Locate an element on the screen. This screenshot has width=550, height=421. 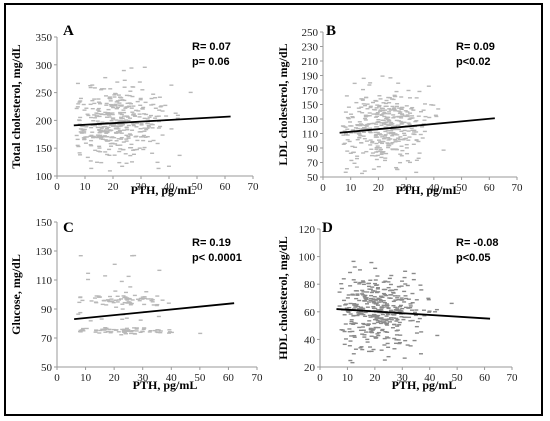
x-tick-label: 50 is located at coordinates (458, 378).